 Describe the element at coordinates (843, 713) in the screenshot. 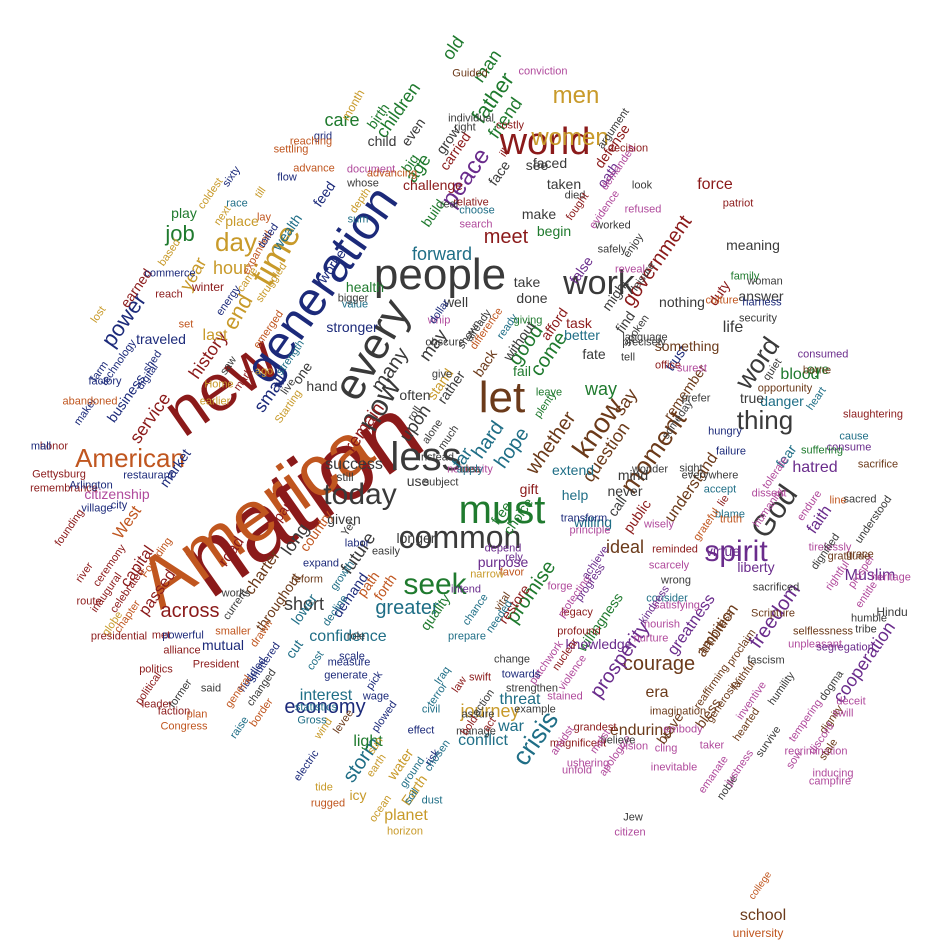

I see `word-swill: swill` at that location.